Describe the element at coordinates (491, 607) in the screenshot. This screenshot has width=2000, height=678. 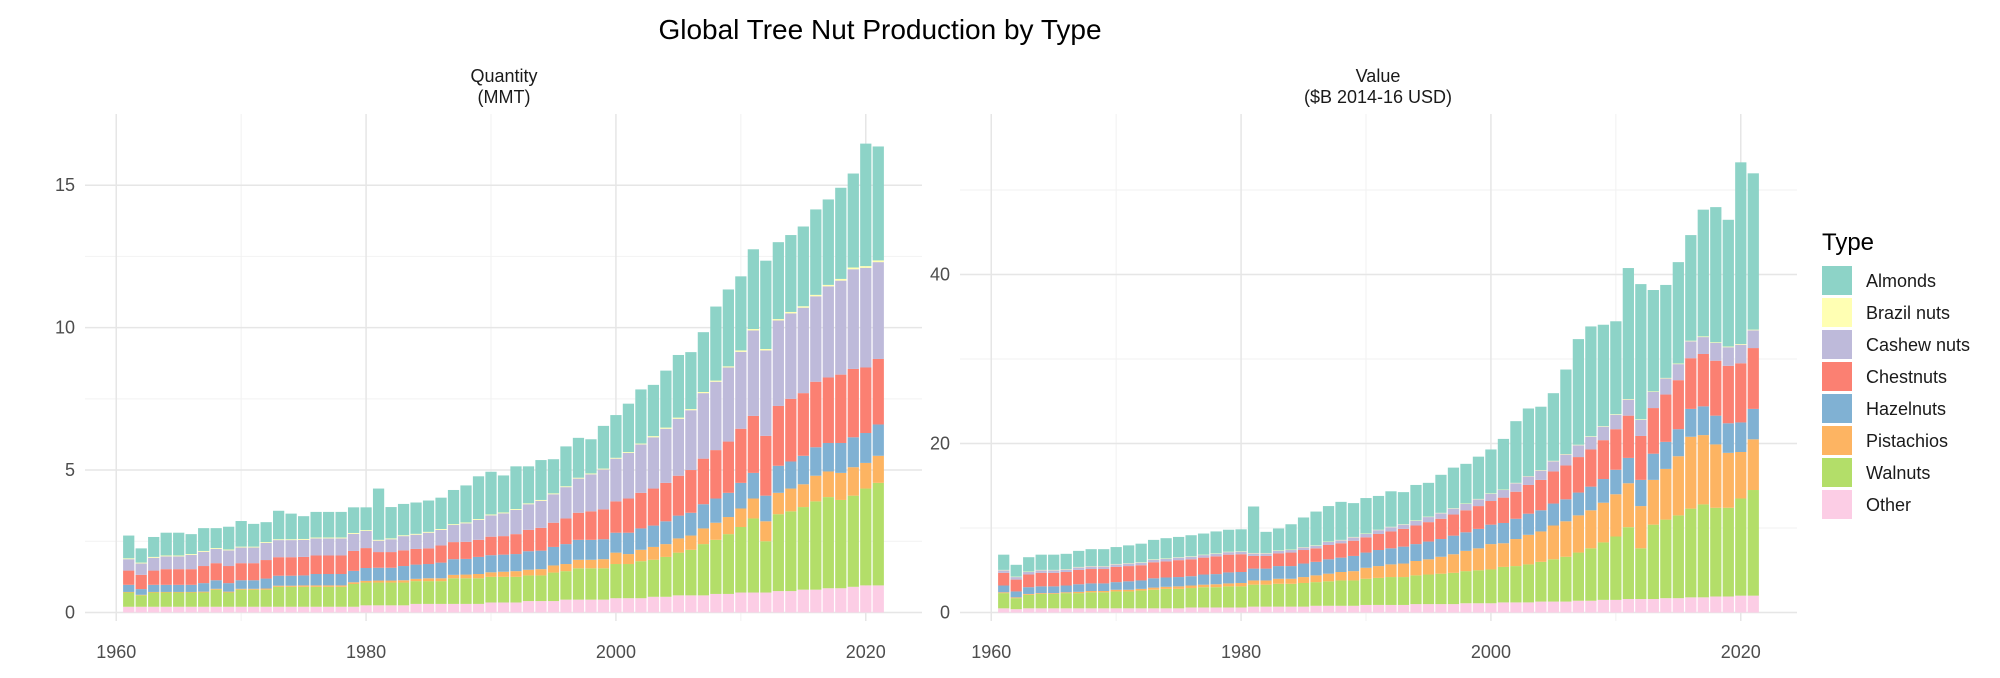
I see `bar-other-1990` at that location.